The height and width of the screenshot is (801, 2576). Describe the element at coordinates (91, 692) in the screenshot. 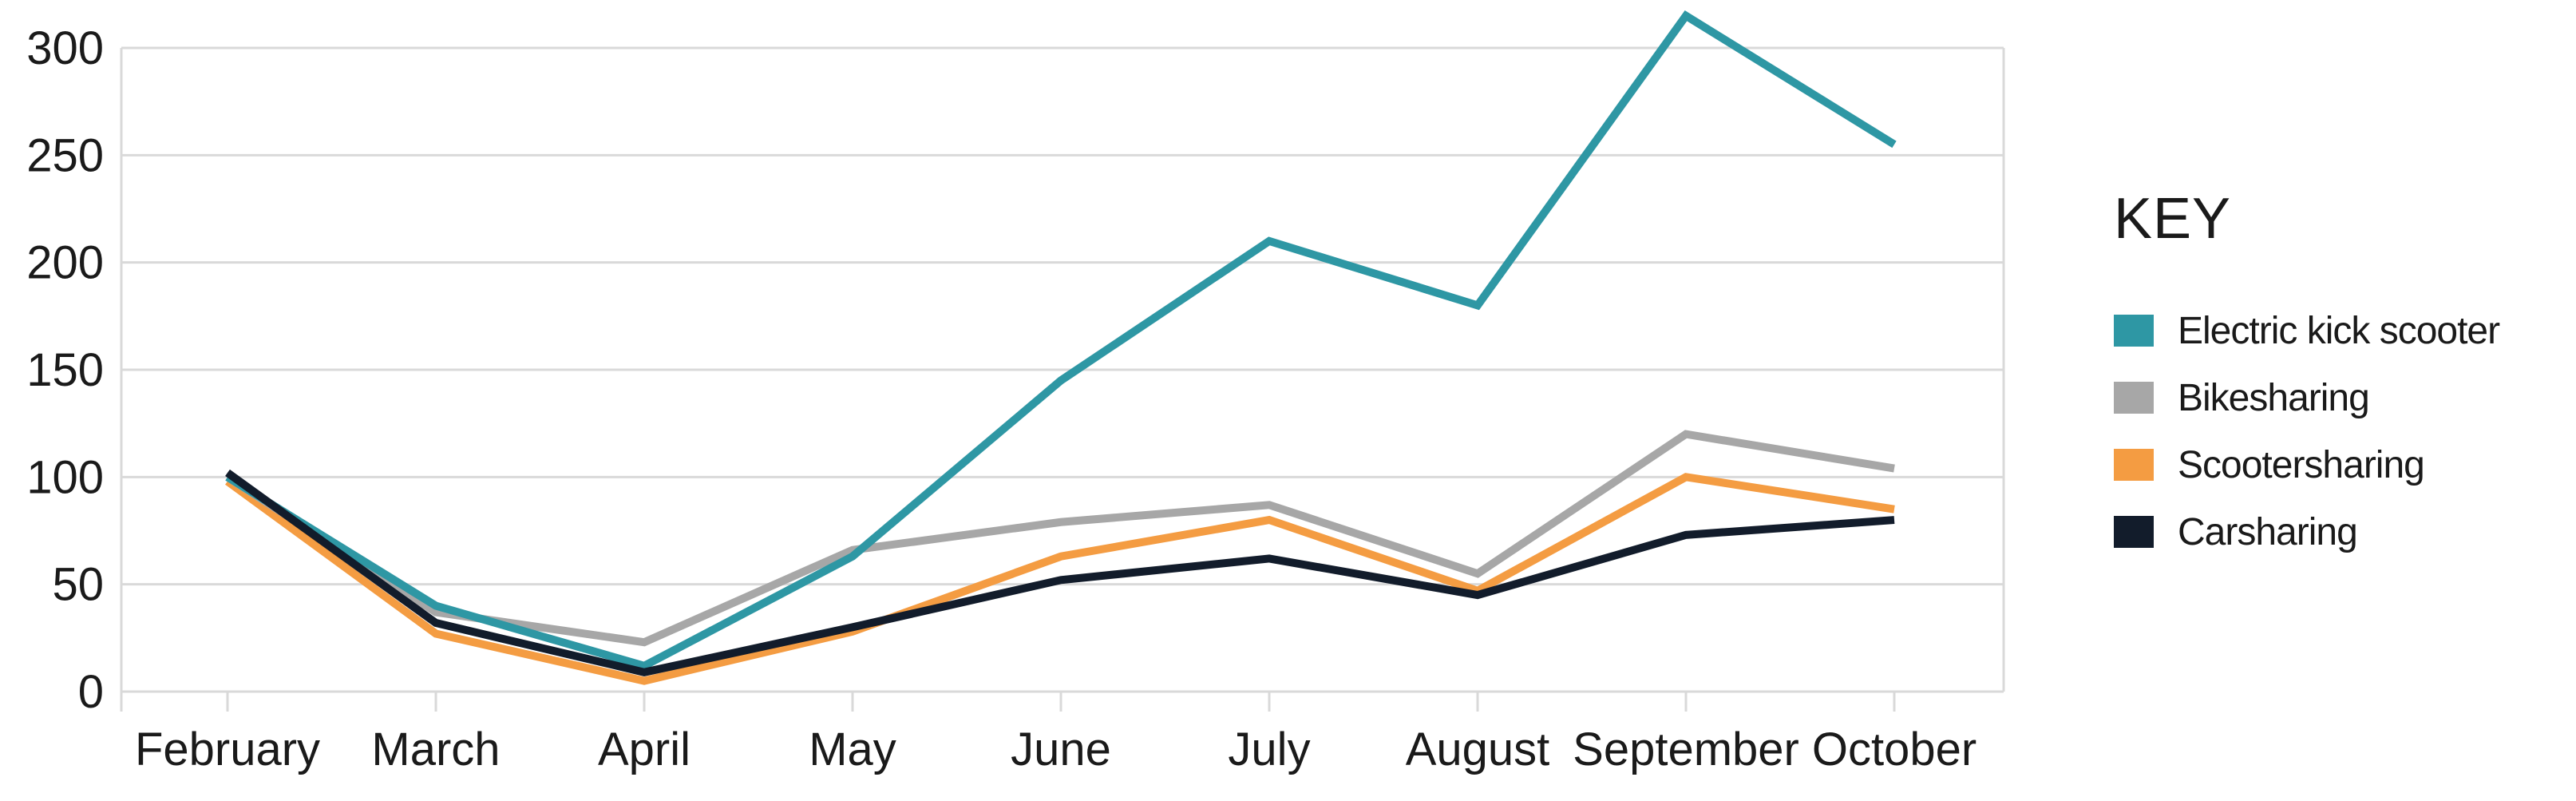

I see `y-tick-label-0: 0` at that location.